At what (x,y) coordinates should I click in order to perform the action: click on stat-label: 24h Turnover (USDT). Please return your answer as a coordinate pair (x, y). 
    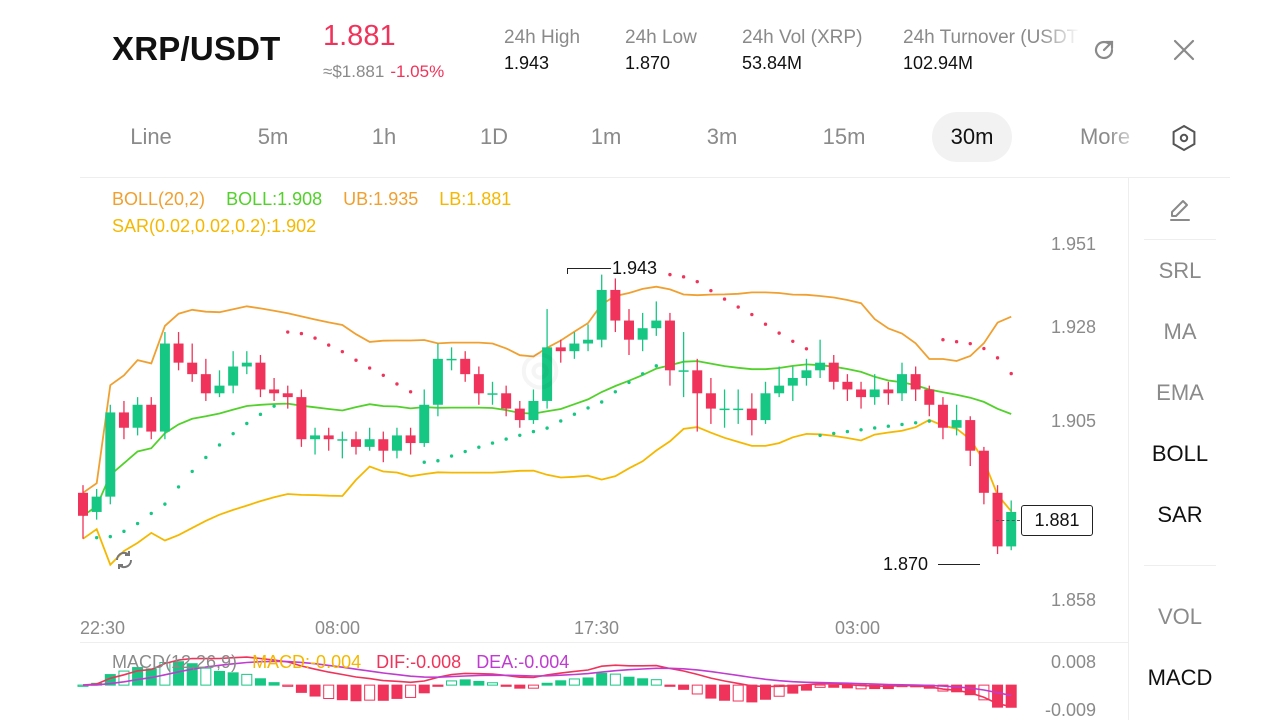
    Looking at the image, I should click on (991, 37).